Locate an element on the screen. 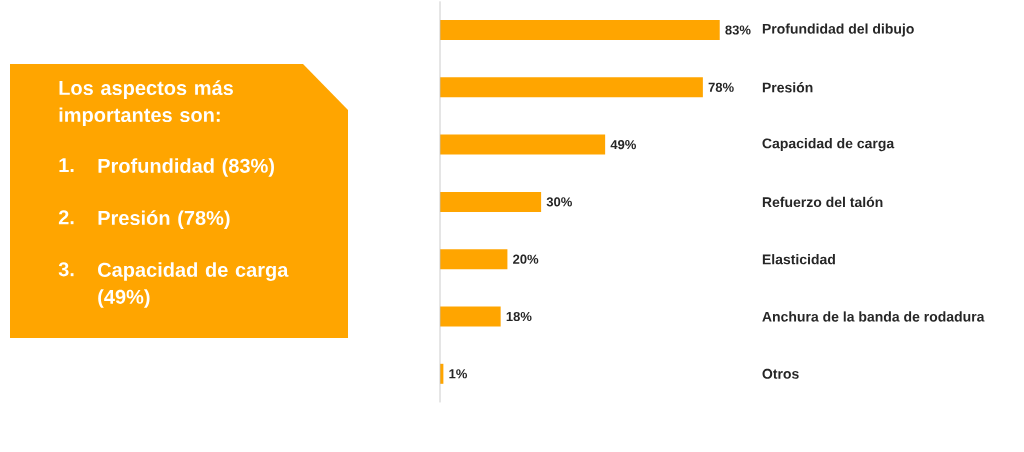 The image size is (1024, 452). y-tick-label: Capacidad de carga is located at coordinates (828, 145).